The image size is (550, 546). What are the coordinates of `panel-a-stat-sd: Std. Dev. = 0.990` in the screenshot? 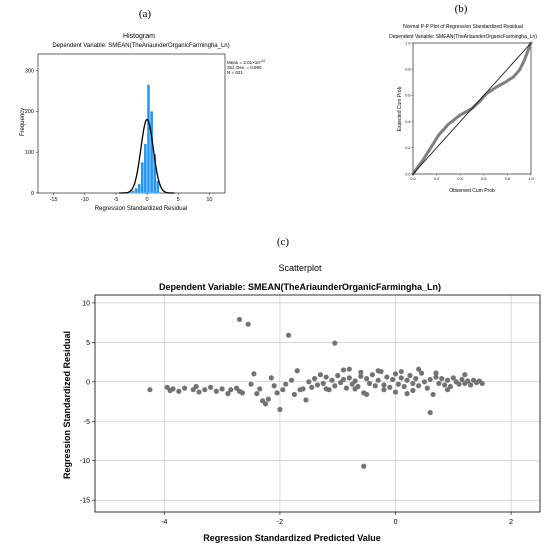 It's located at (244, 67).